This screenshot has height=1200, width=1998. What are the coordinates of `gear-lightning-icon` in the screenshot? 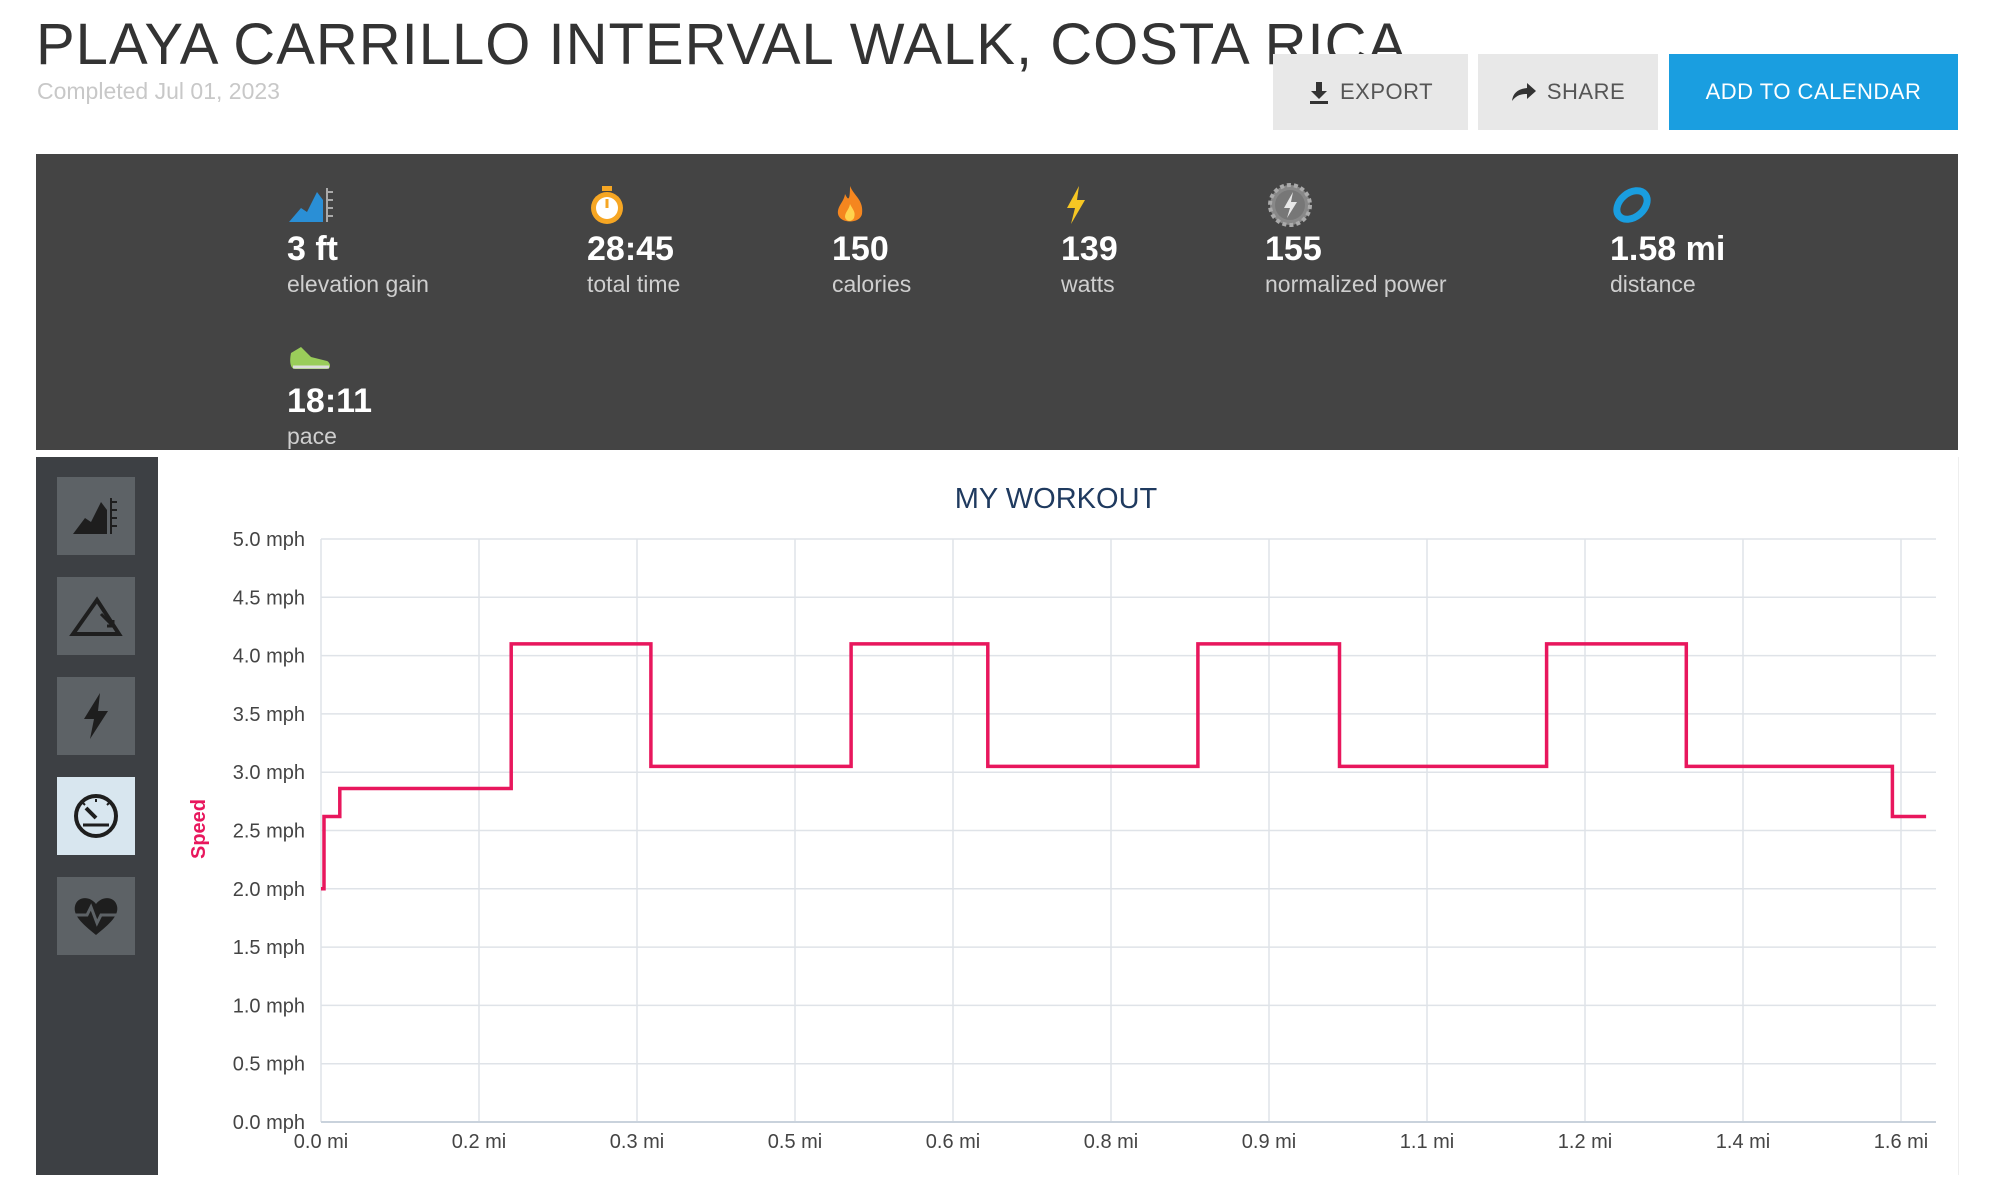 It's located at (1290, 205).